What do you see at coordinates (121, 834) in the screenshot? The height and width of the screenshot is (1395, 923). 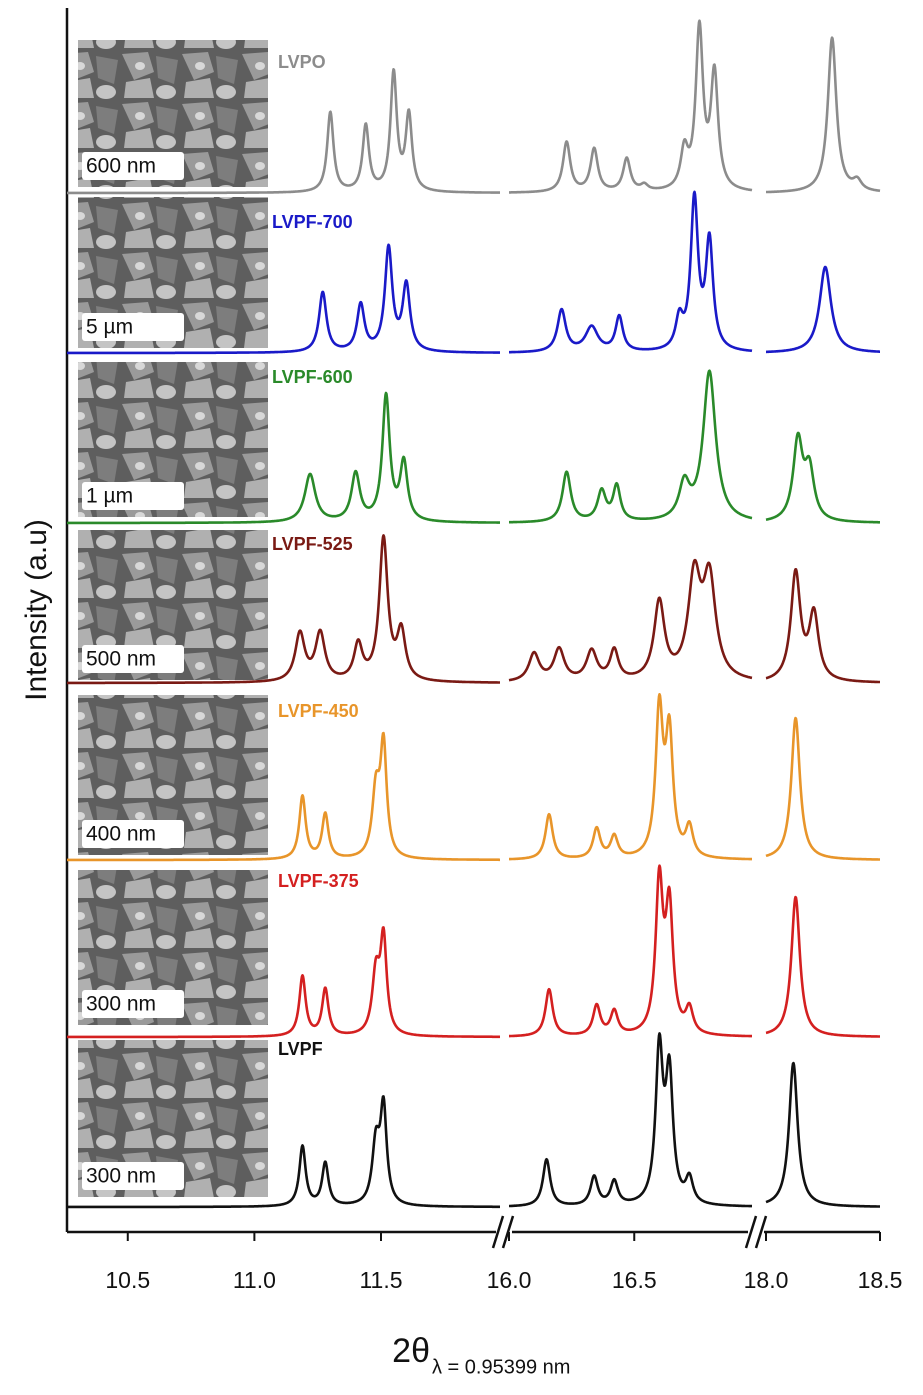 I see `scale-bar-label: 400 nm` at bounding box center [121, 834].